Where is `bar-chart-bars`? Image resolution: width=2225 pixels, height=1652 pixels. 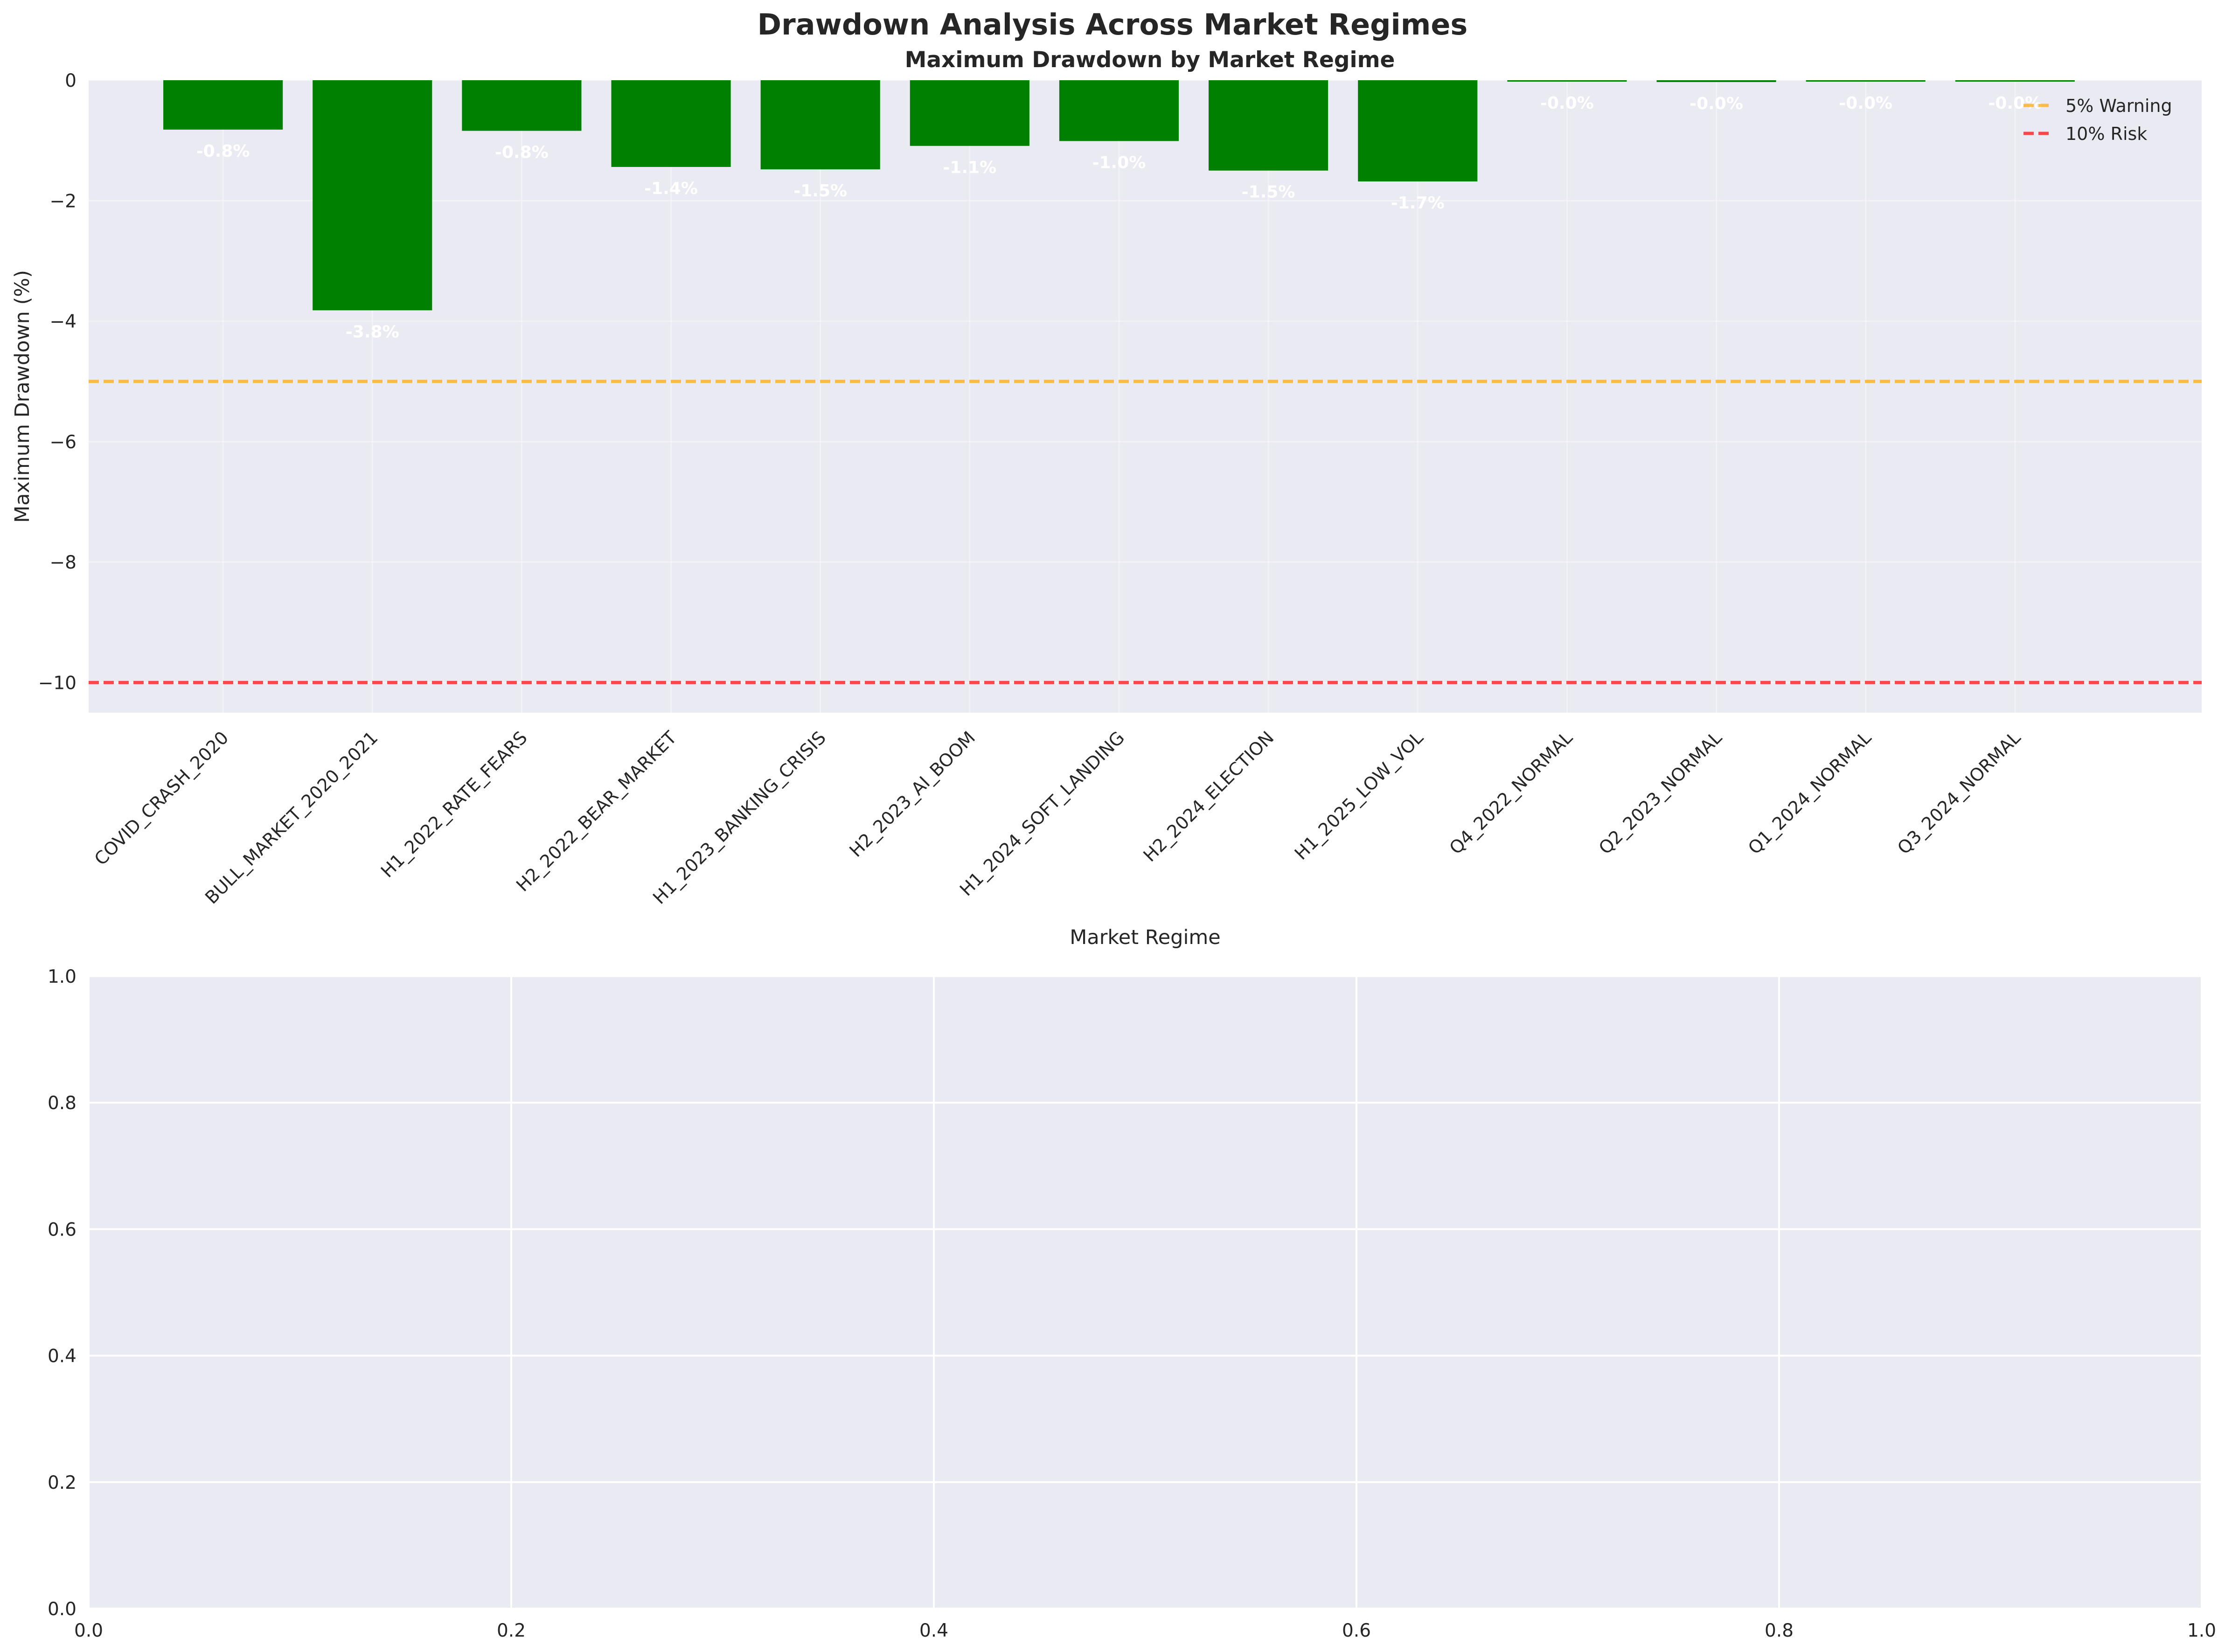
bar-chart-bars is located at coordinates (1119, 195).